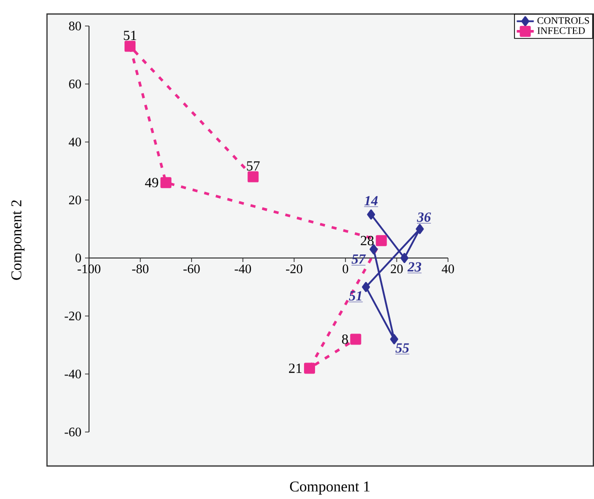 This screenshot has height=499, width=594. I want to click on y-tick-label: 0, so click(78, 258).